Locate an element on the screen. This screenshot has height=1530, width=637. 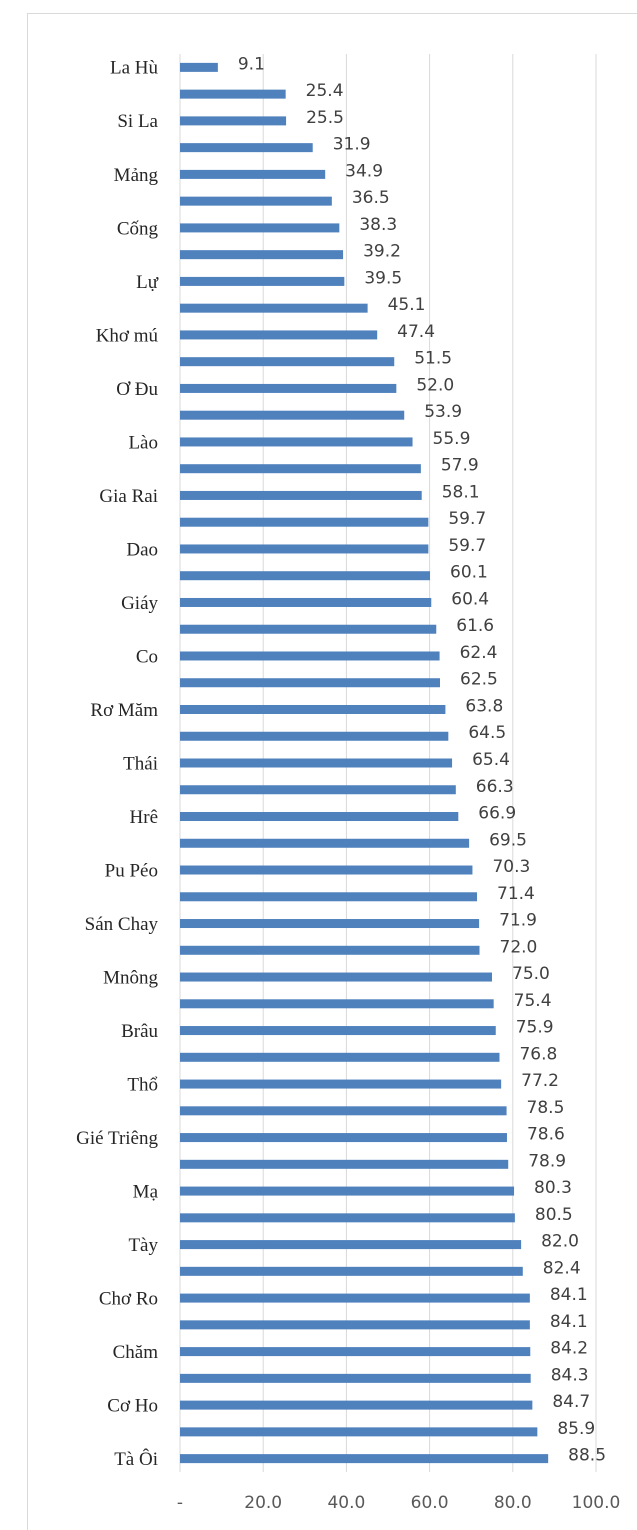
data-label: 84.3 is located at coordinates (570, 1375).